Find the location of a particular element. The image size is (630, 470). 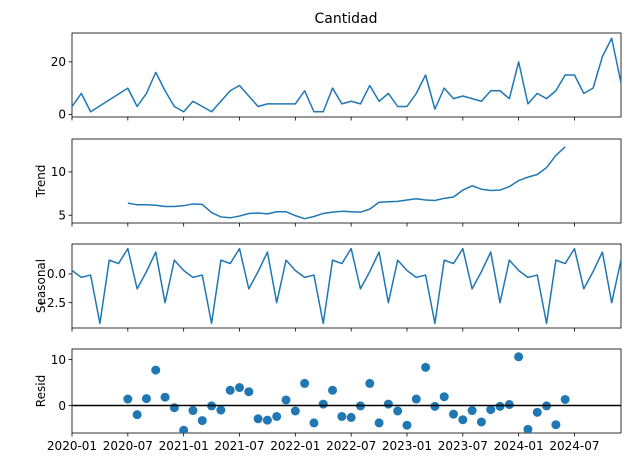

x-tick-label: 2022-01 is located at coordinates (295, 446).